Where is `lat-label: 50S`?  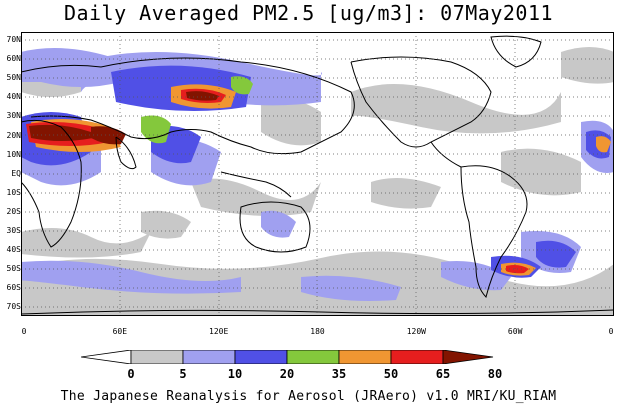 lat-label: 50S is located at coordinates (13, 269).